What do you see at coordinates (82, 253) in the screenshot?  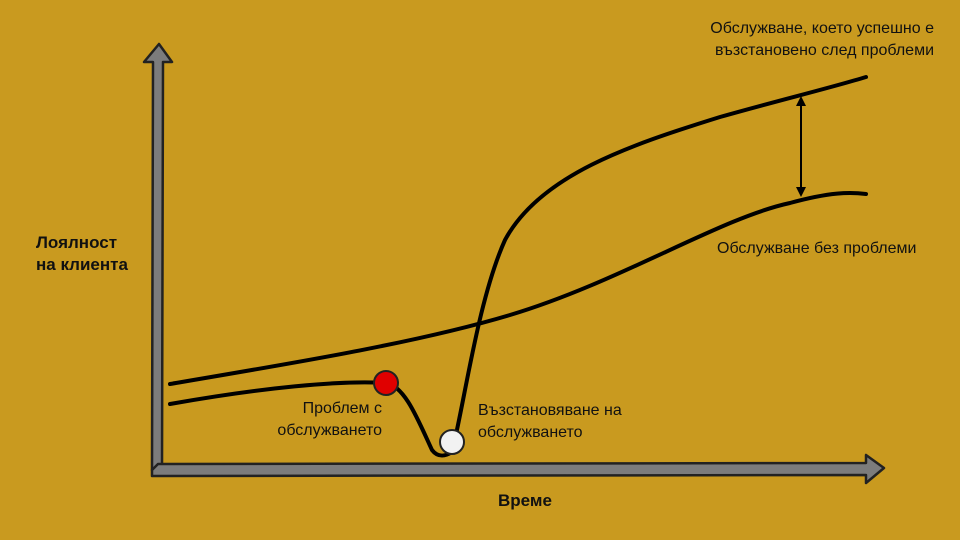 I see `y-axis-label: Лоялност на клиента` at bounding box center [82, 253].